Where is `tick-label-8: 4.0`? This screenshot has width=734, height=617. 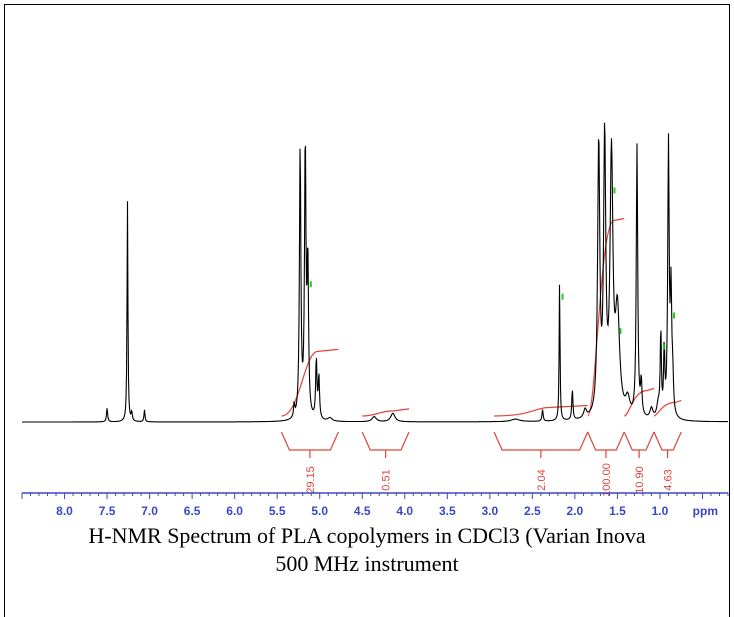 tick-label-8: 4.0 is located at coordinates (404, 511).